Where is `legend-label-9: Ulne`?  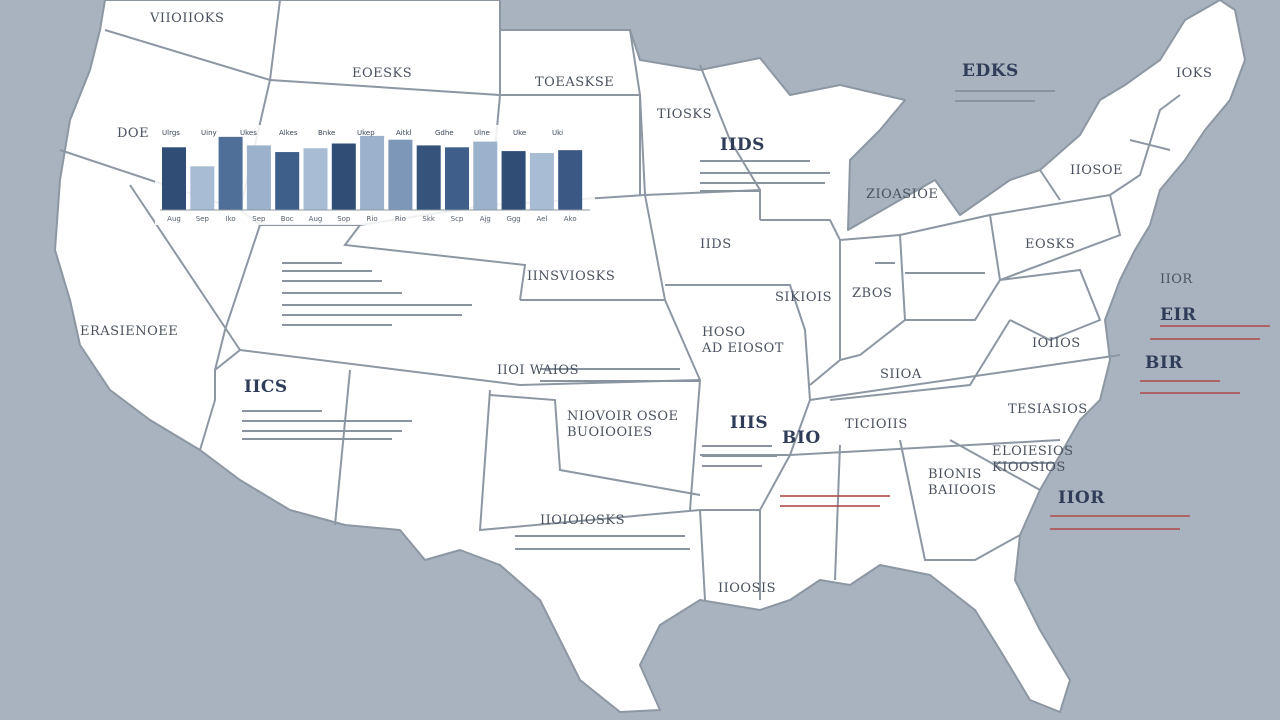
legend-label-9: Ulne is located at coordinates (482, 133).